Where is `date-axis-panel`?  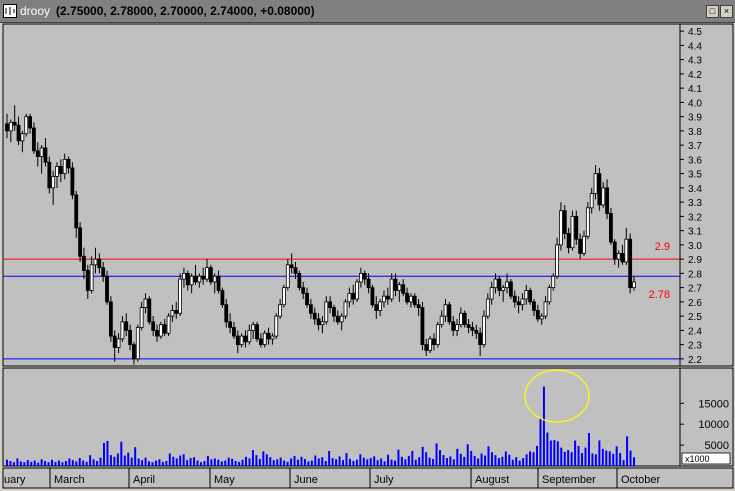 date-axis-panel is located at coordinates (368, 478).